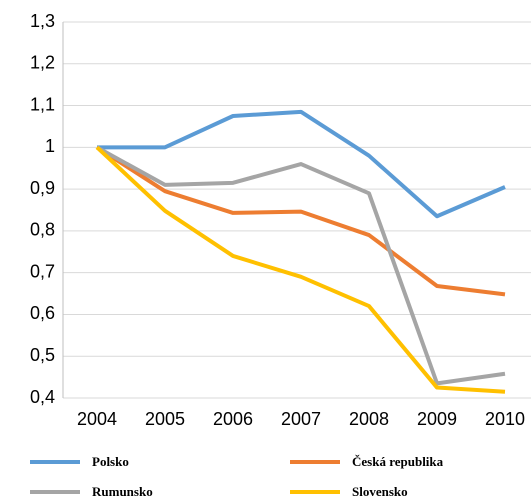  What do you see at coordinates (42, 188) in the screenshot?
I see `y-tick-label: 0,9` at bounding box center [42, 188].